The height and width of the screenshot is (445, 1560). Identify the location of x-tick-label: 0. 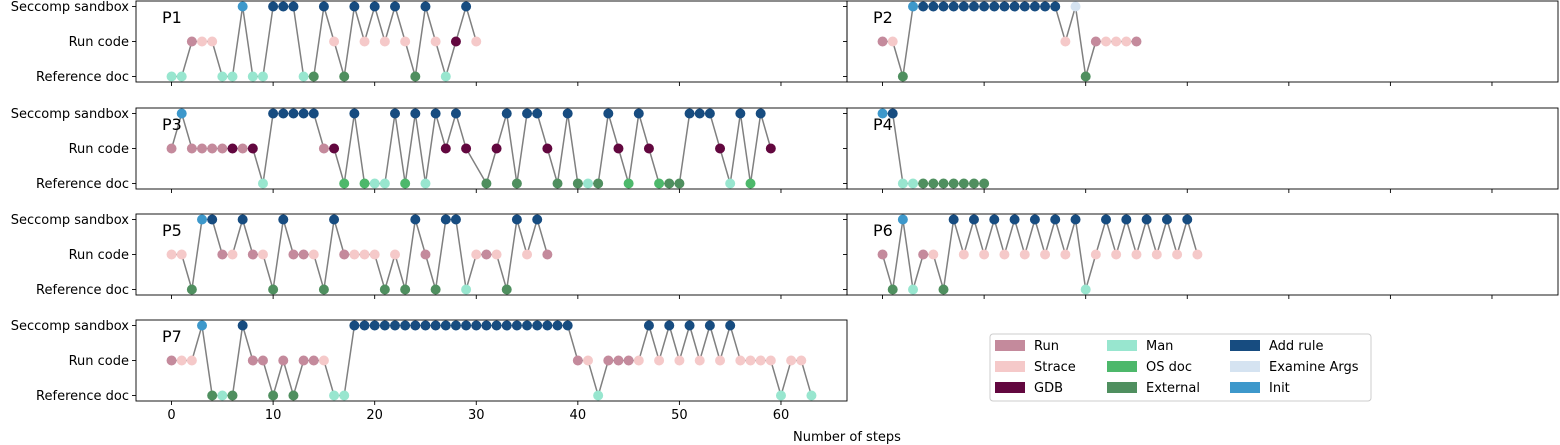
(171, 415).